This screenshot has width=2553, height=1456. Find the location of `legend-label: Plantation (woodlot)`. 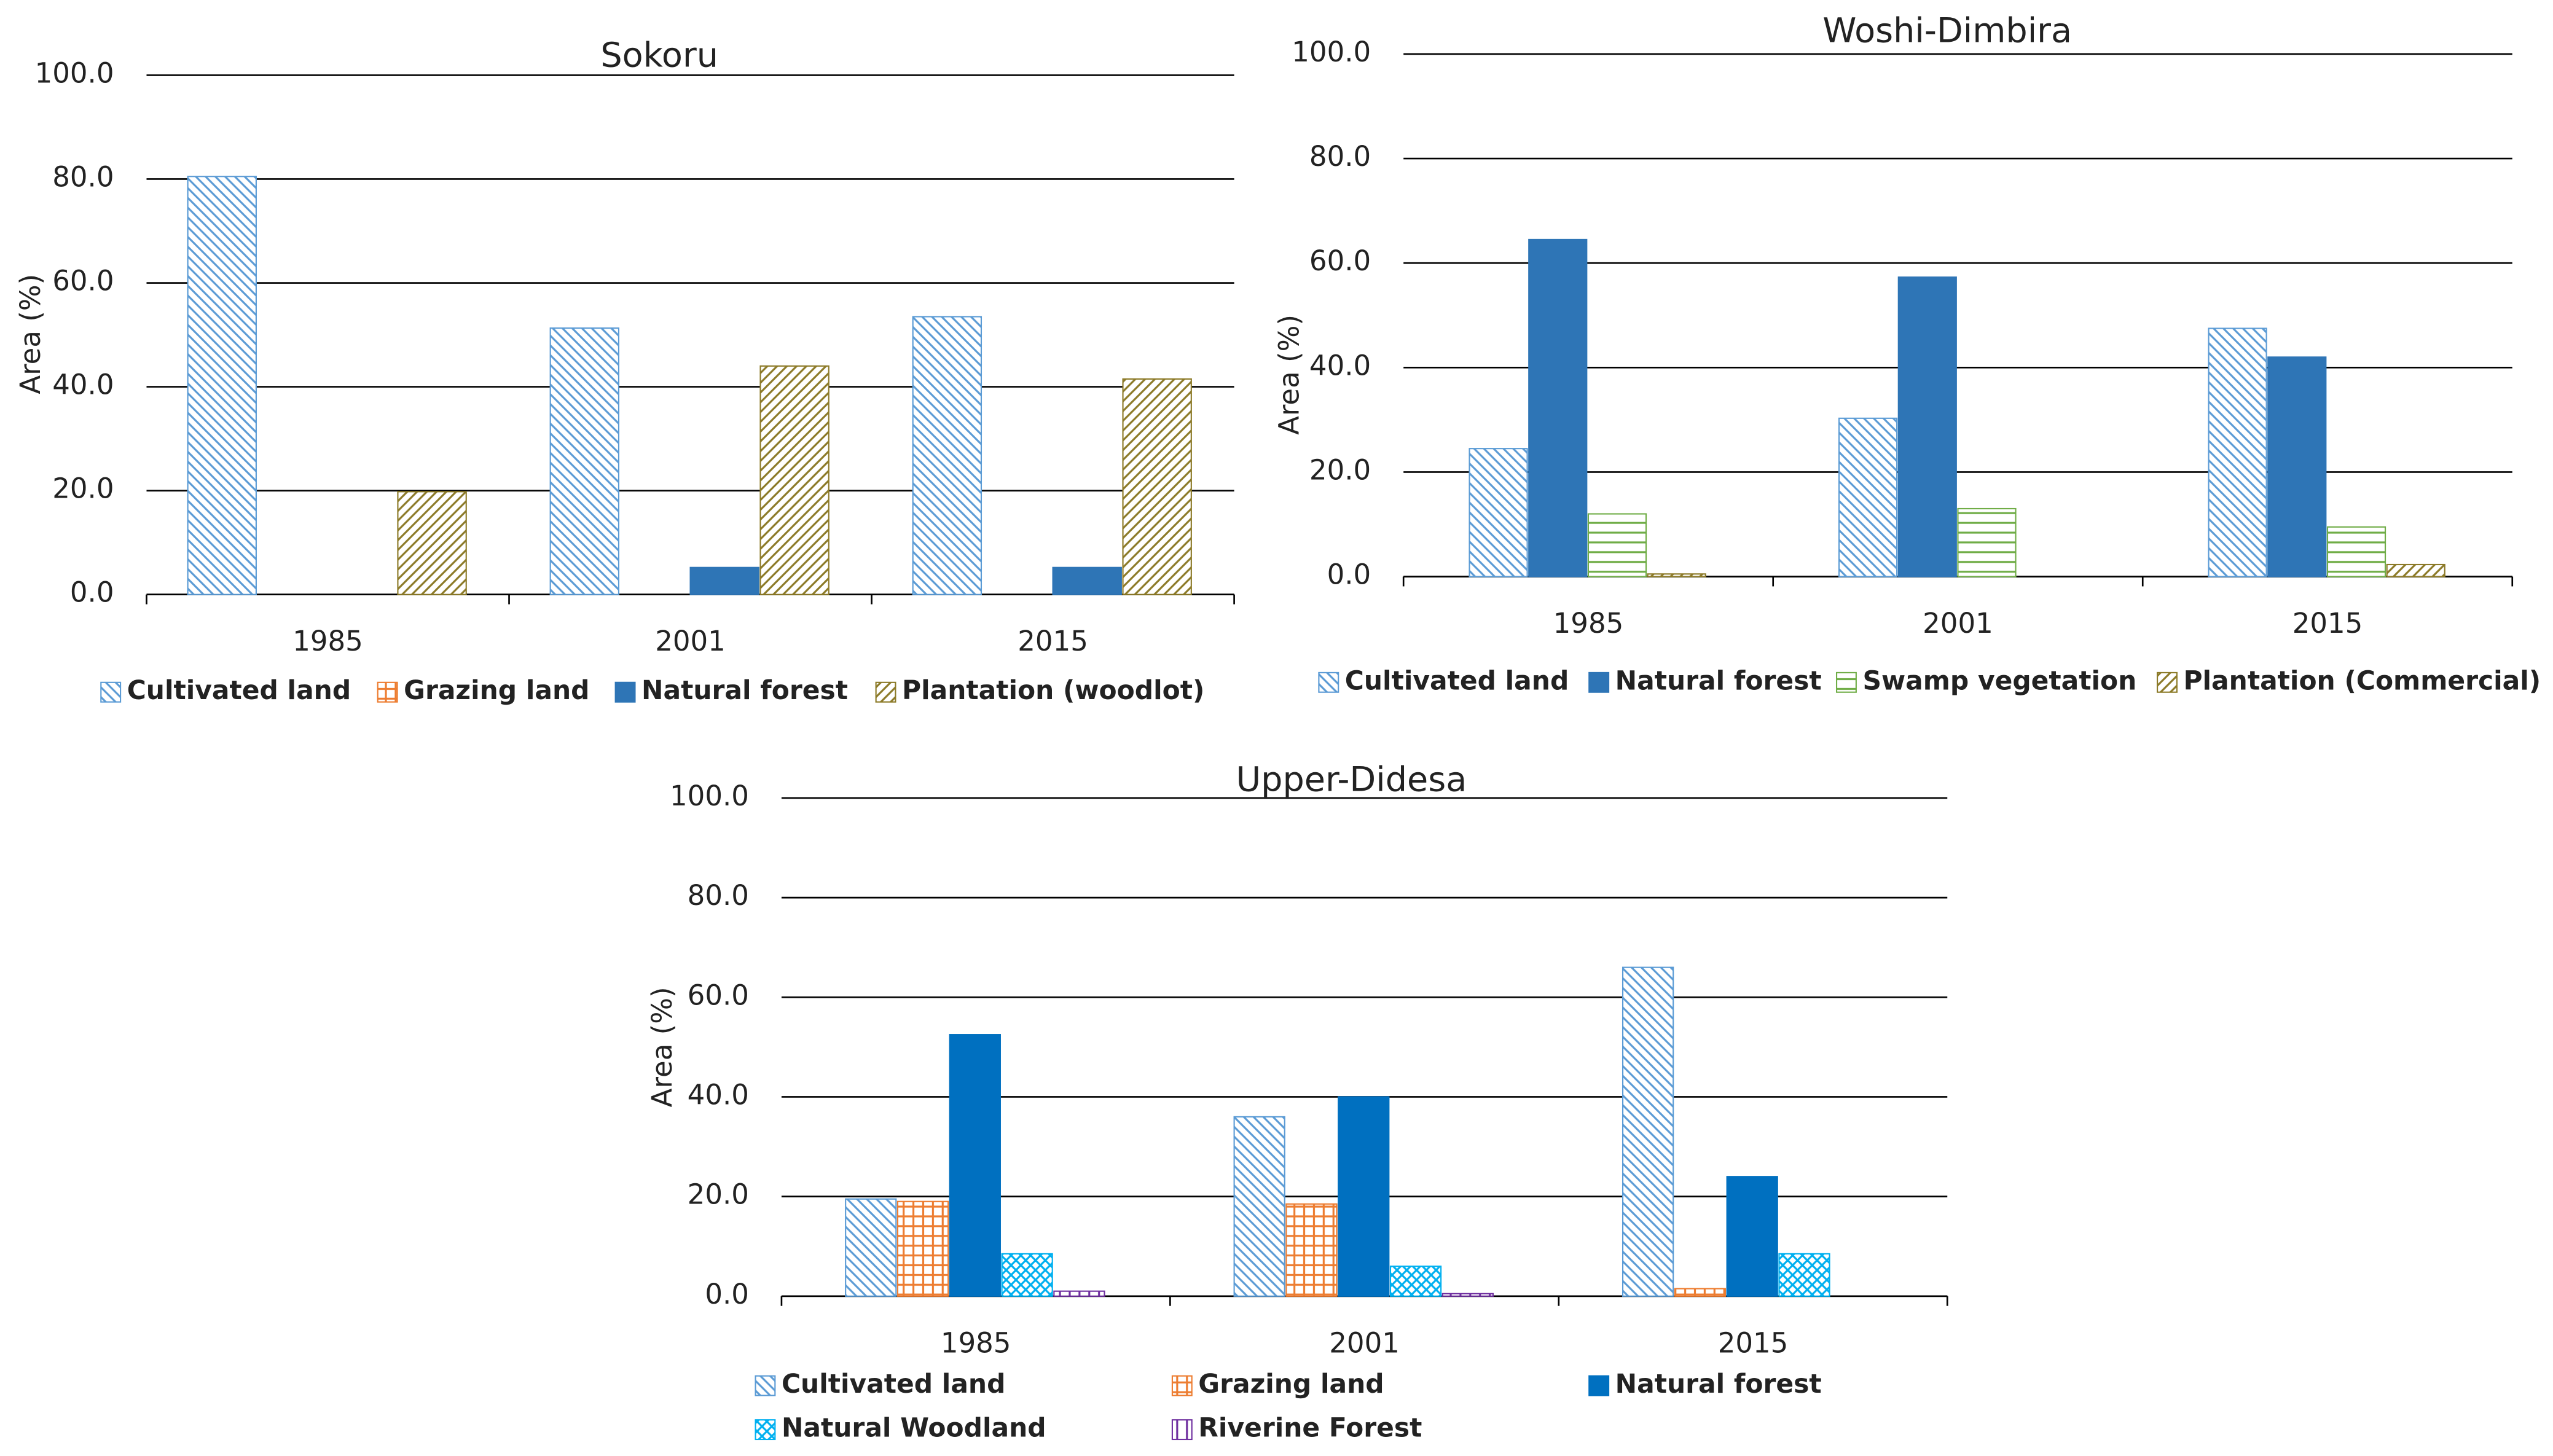

legend-label: Plantation (woodlot) is located at coordinates (1053, 690).